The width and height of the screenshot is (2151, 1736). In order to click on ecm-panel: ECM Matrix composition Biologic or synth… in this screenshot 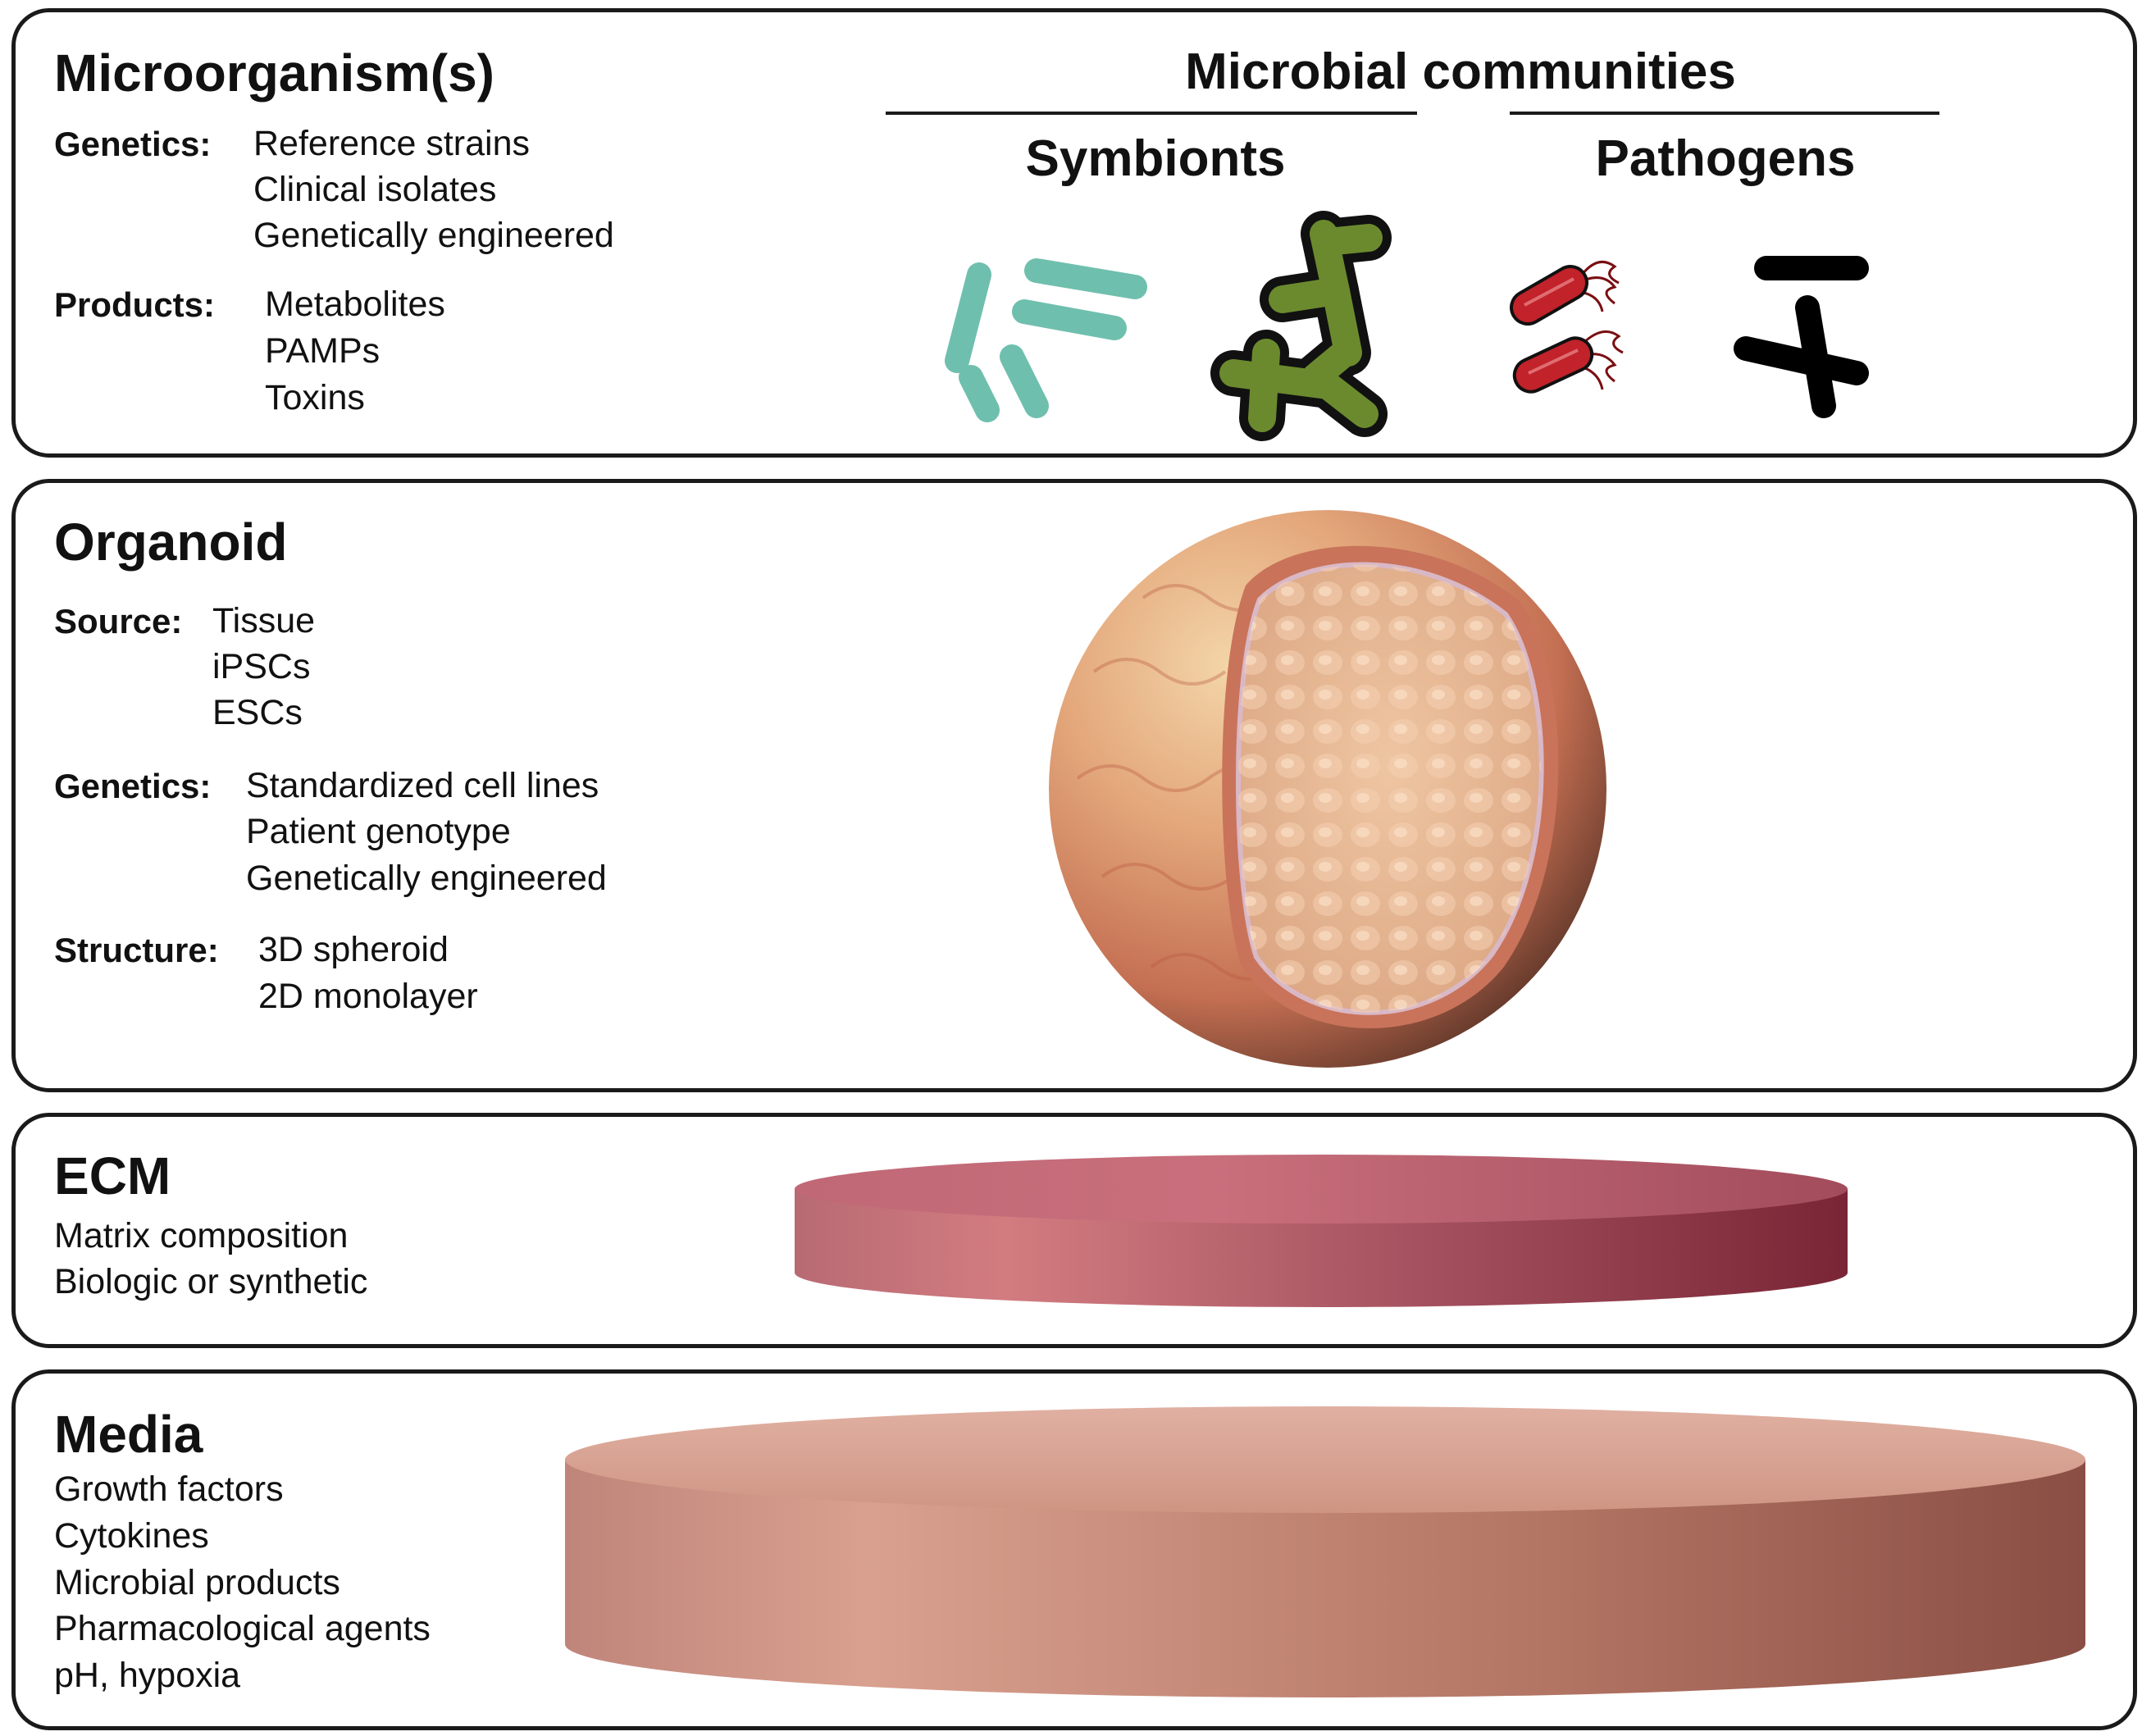, I will do `click(1074, 1230)`.